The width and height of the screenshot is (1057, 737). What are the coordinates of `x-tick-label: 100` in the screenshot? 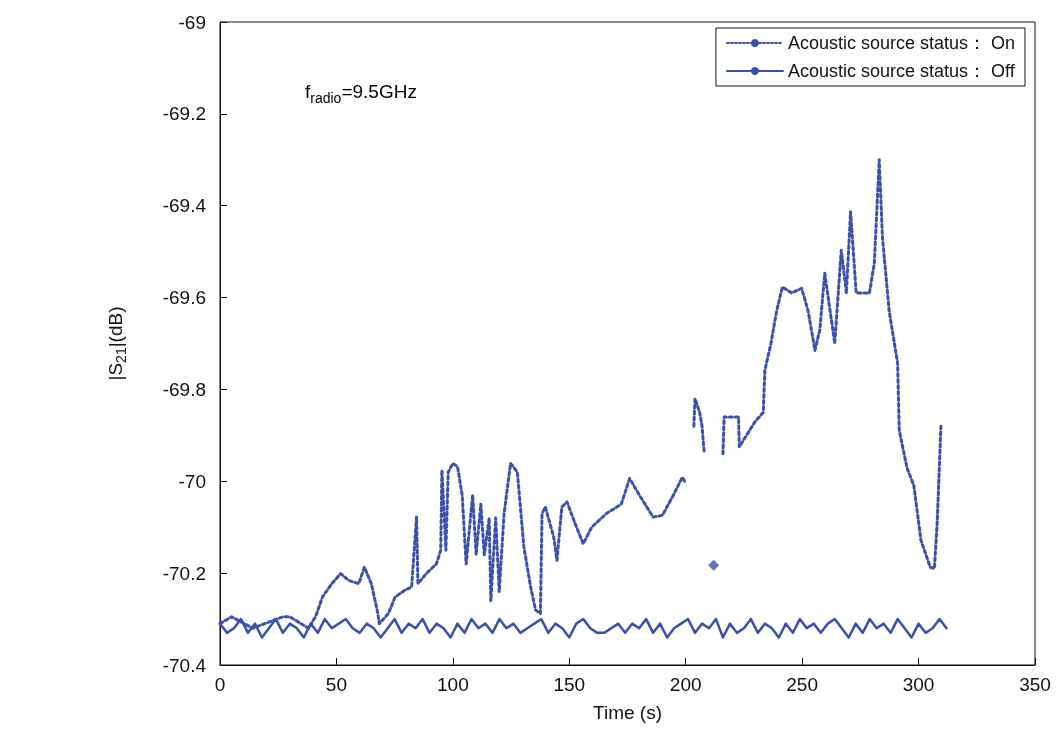 It's located at (453, 684).